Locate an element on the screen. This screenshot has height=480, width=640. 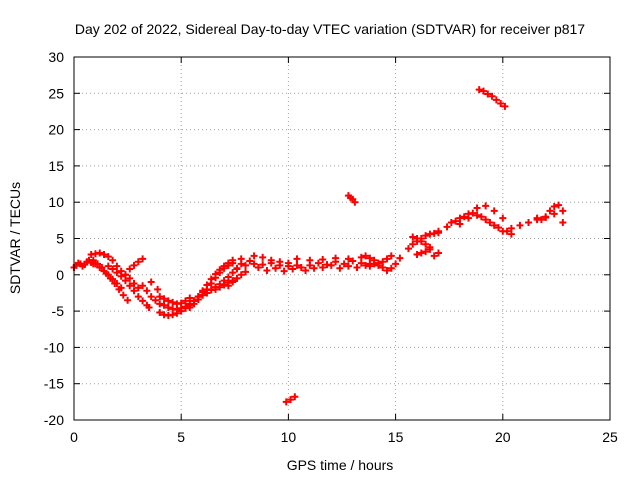
y-tick-label: -10 is located at coordinates (54, 347).